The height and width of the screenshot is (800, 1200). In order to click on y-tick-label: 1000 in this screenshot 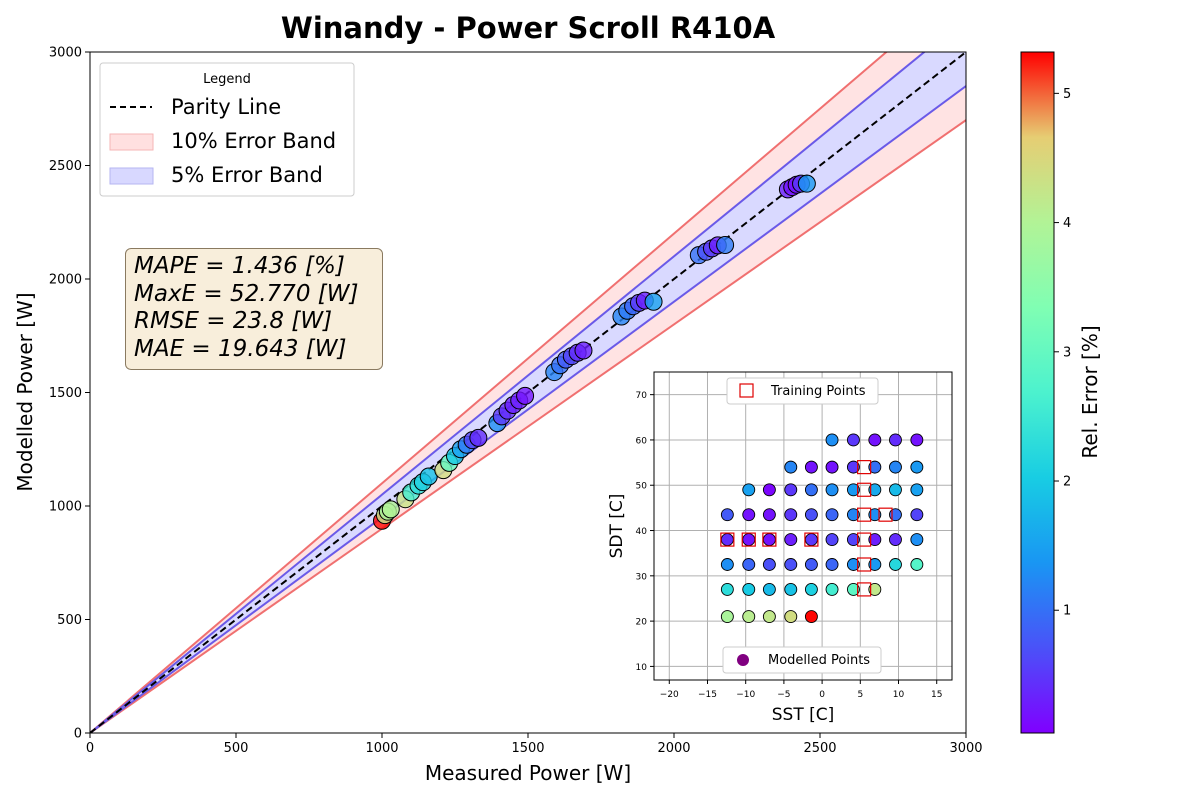, I will do `click(65, 507)`.